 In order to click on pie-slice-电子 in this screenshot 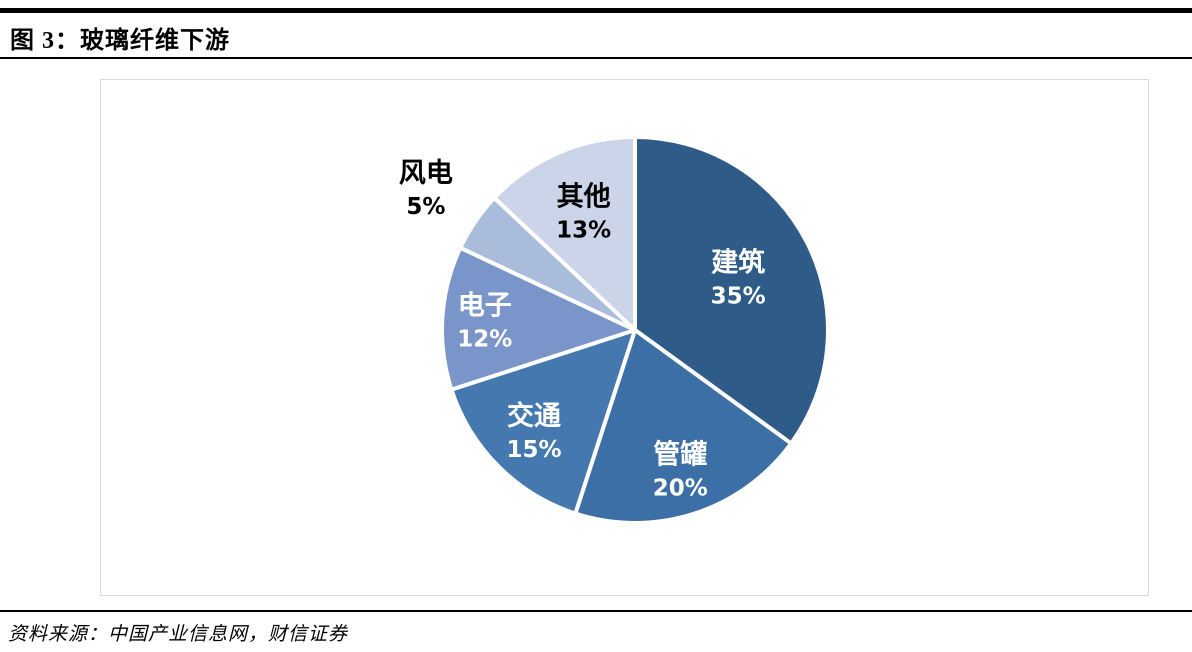, I will do `click(538, 318)`.